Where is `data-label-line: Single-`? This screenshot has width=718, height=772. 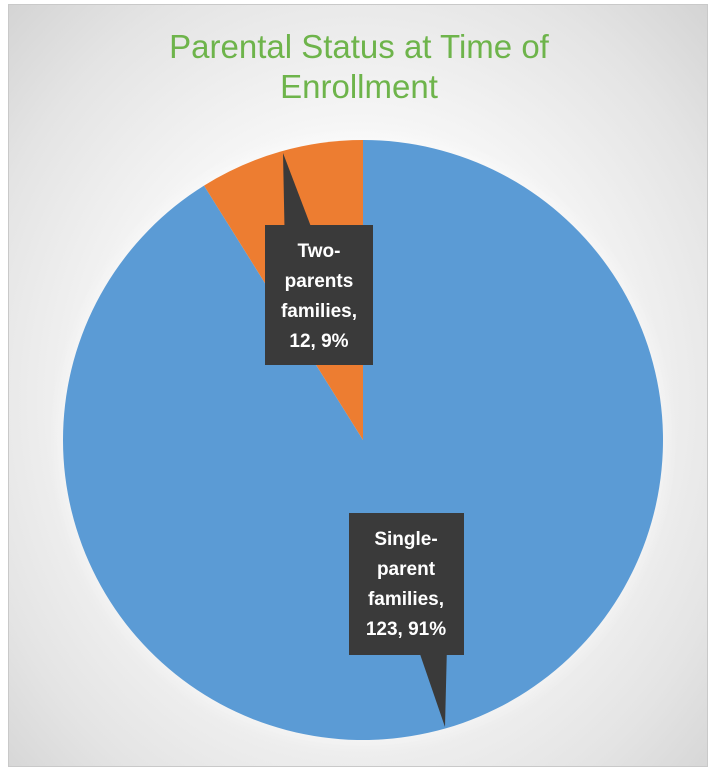
data-label-line: Single- is located at coordinates (405, 539).